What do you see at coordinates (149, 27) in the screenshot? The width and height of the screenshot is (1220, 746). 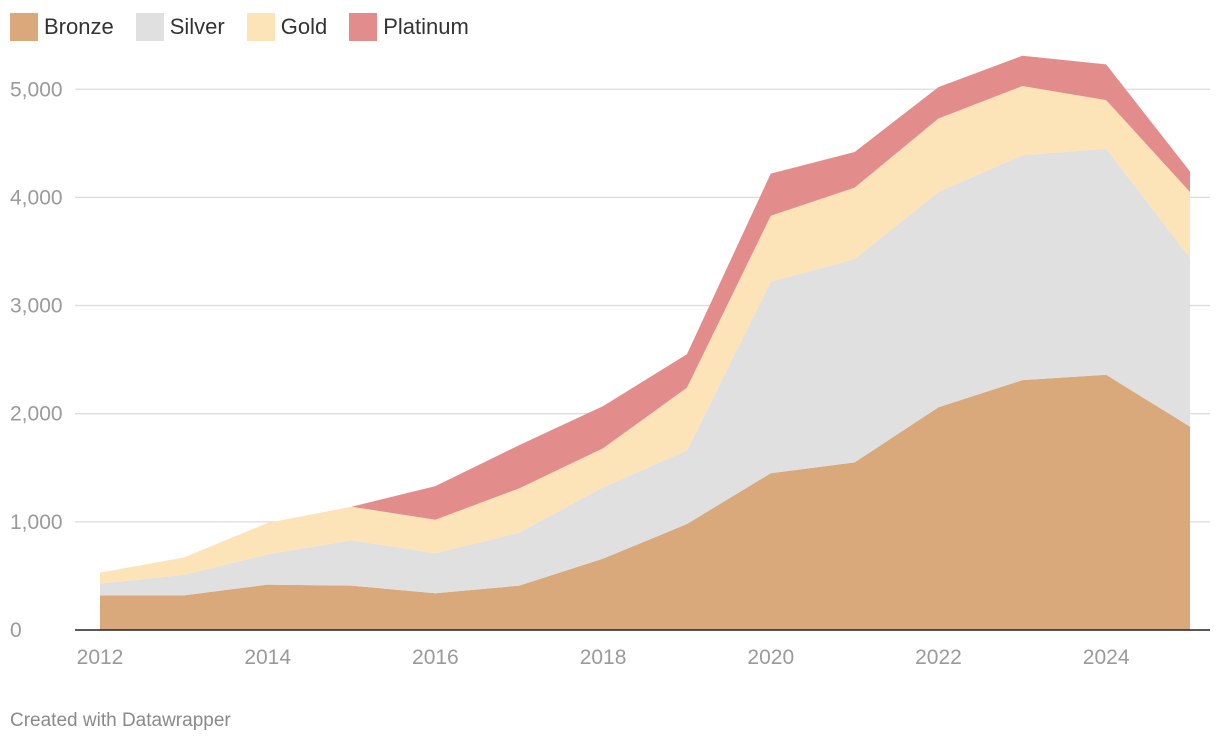 I see `legend-swatch-silver` at bounding box center [149, 27].